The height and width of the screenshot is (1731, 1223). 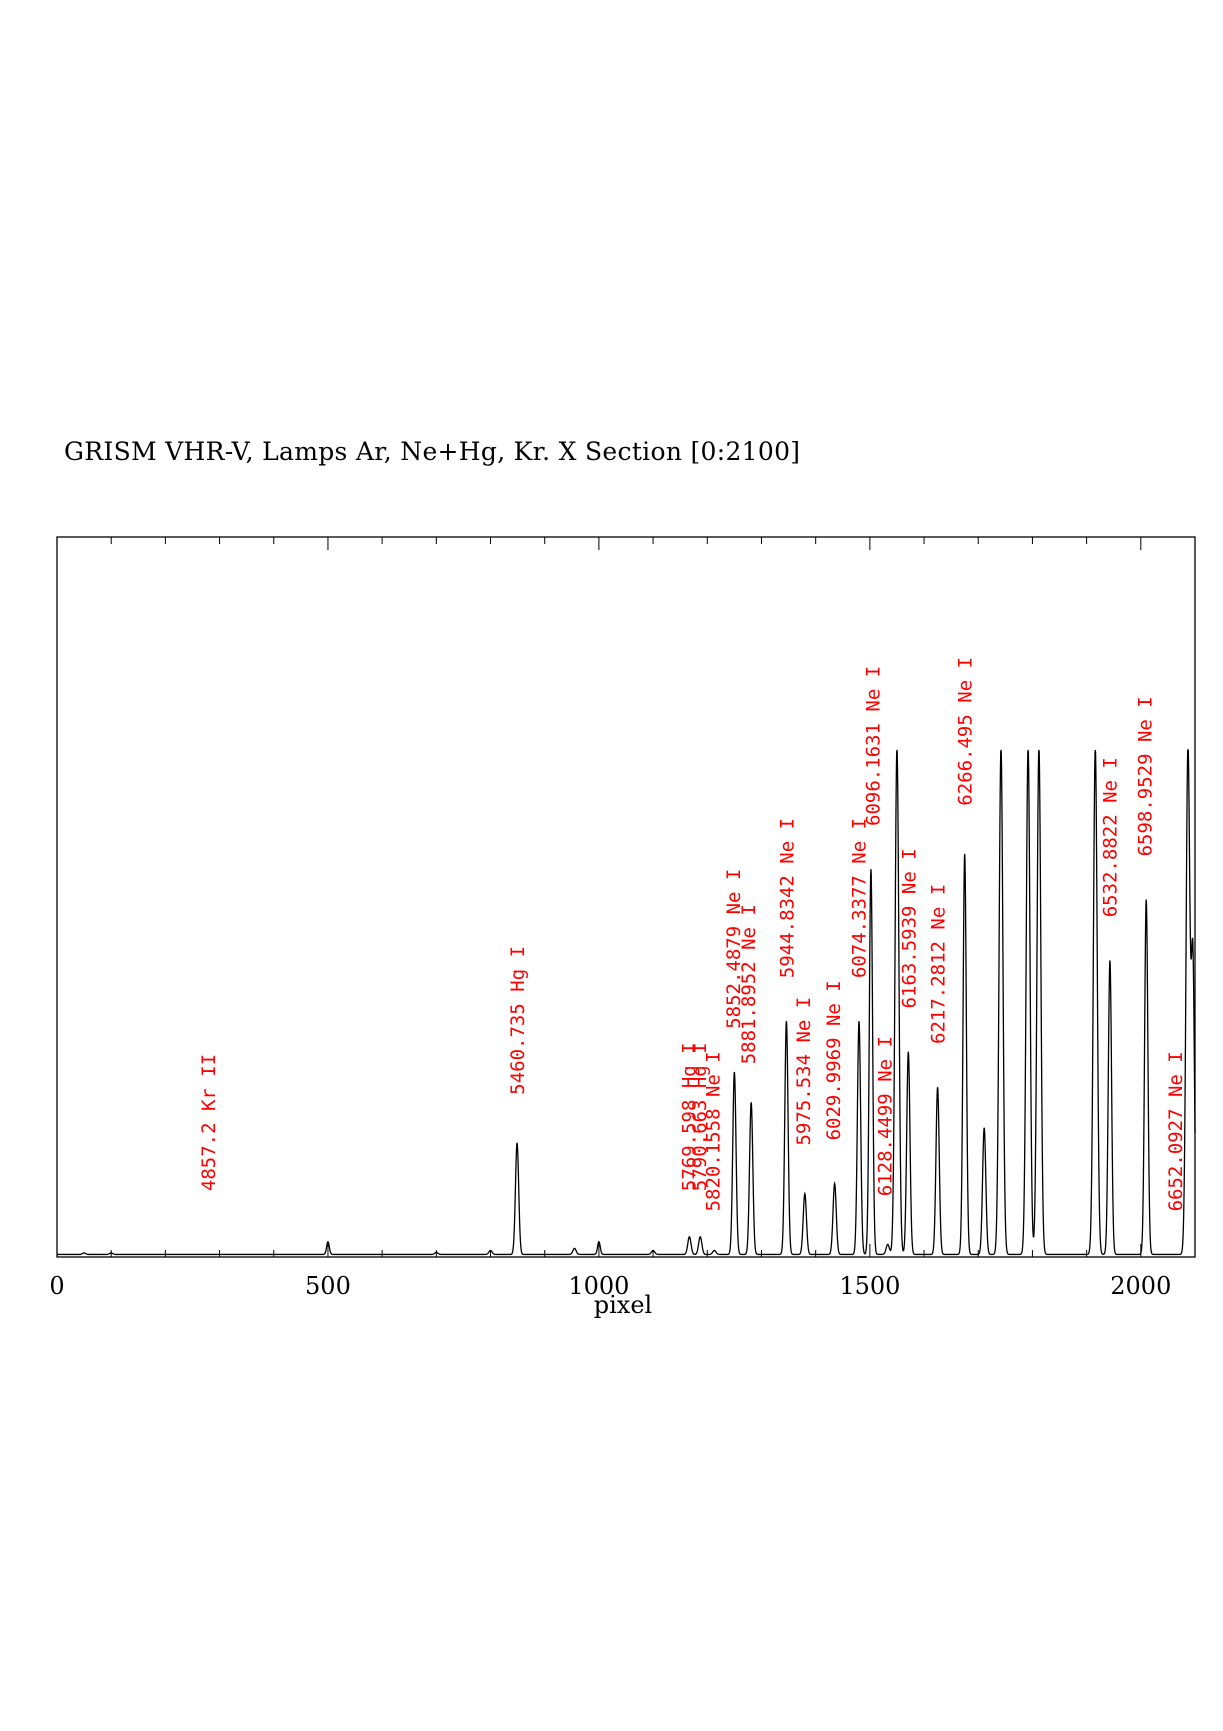 I want to click on line-id-label: 5820.1558 Ne I, so click(x=714, y=1131).